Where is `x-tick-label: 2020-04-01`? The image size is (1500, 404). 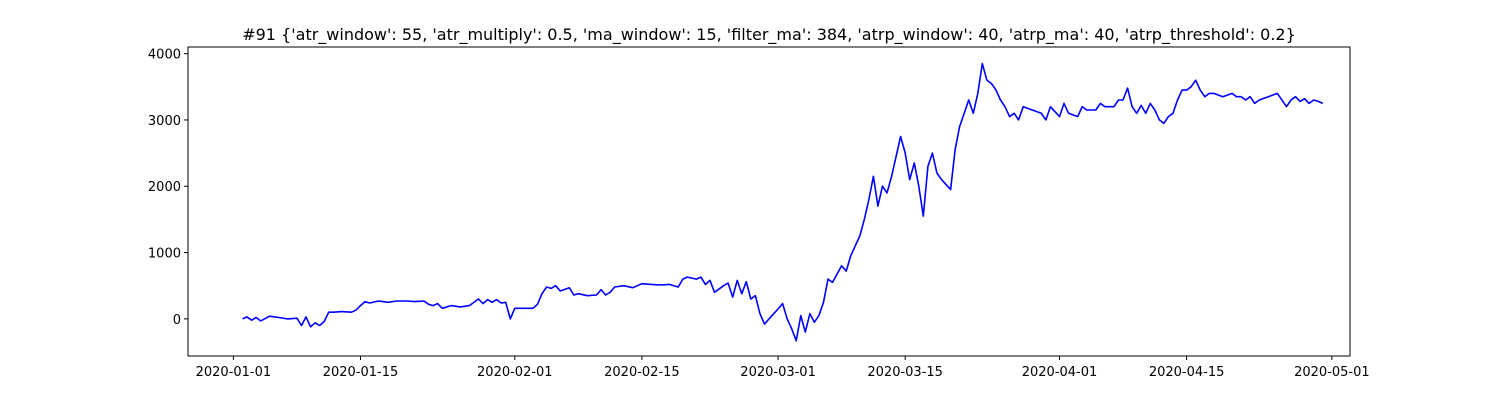
x-tick-label: 2020-04-01 is located at coordinates (1060, 372).